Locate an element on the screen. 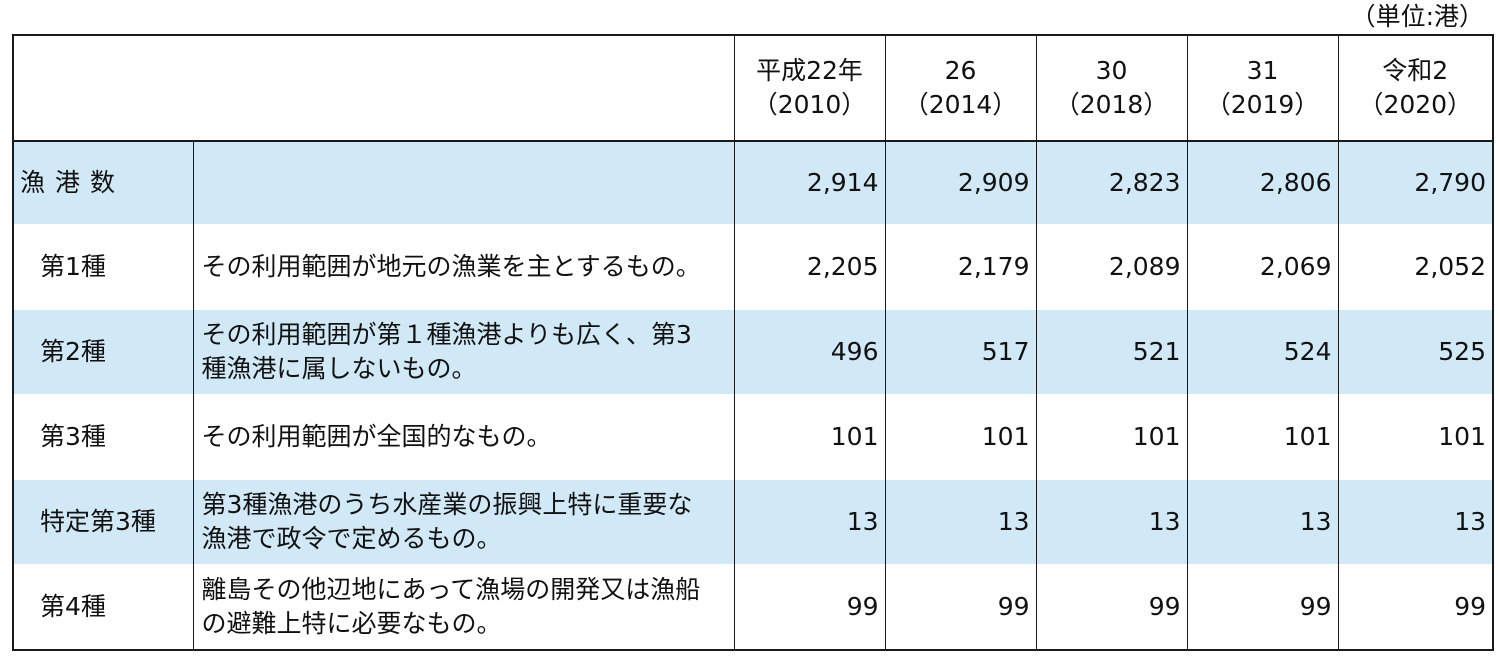  column-header: 26 （2014） is located at coordinates (960, 88).